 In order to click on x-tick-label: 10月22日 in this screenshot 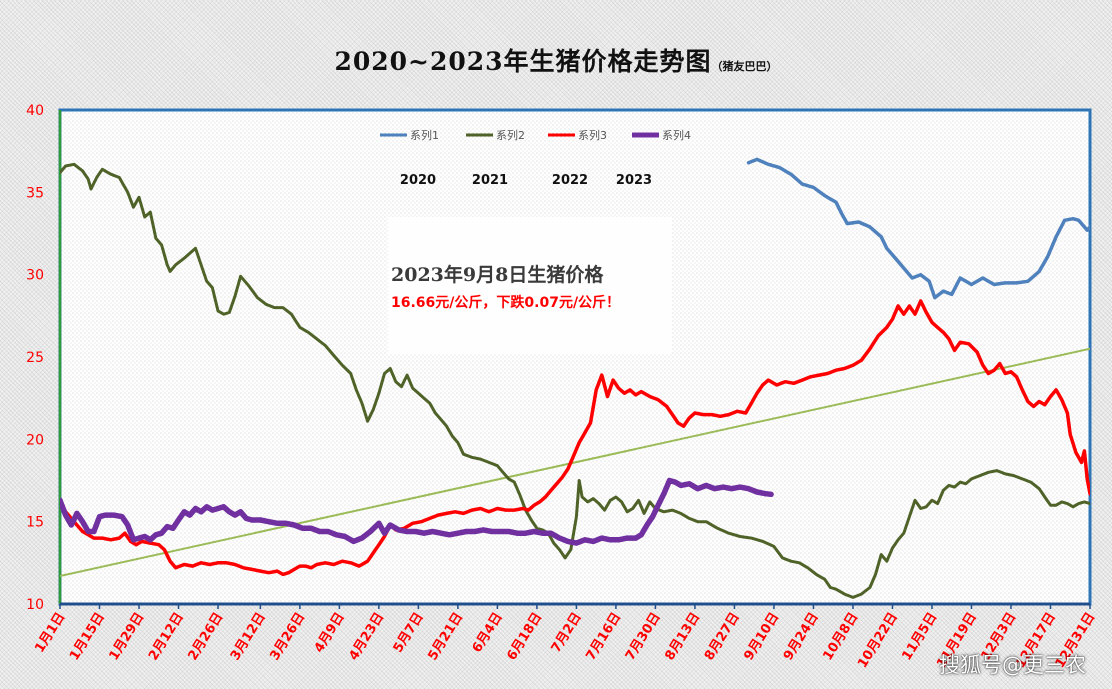, I will do `click(878, 640)`.